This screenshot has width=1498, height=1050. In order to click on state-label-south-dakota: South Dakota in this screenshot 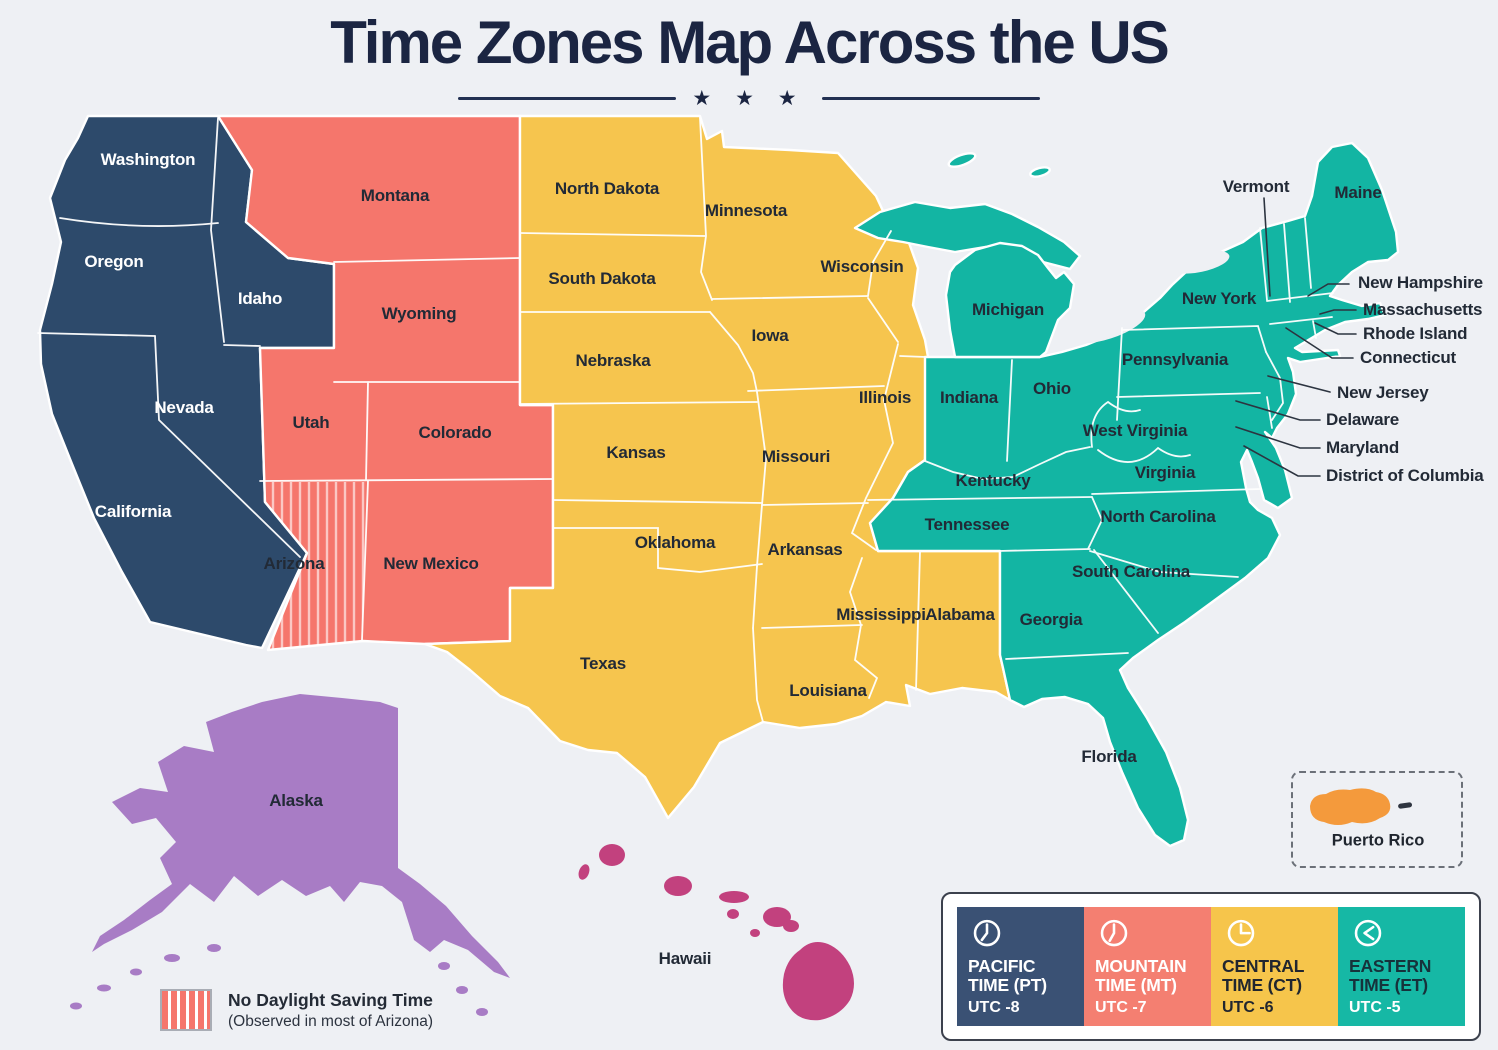, I will do `click(602, 278)`.